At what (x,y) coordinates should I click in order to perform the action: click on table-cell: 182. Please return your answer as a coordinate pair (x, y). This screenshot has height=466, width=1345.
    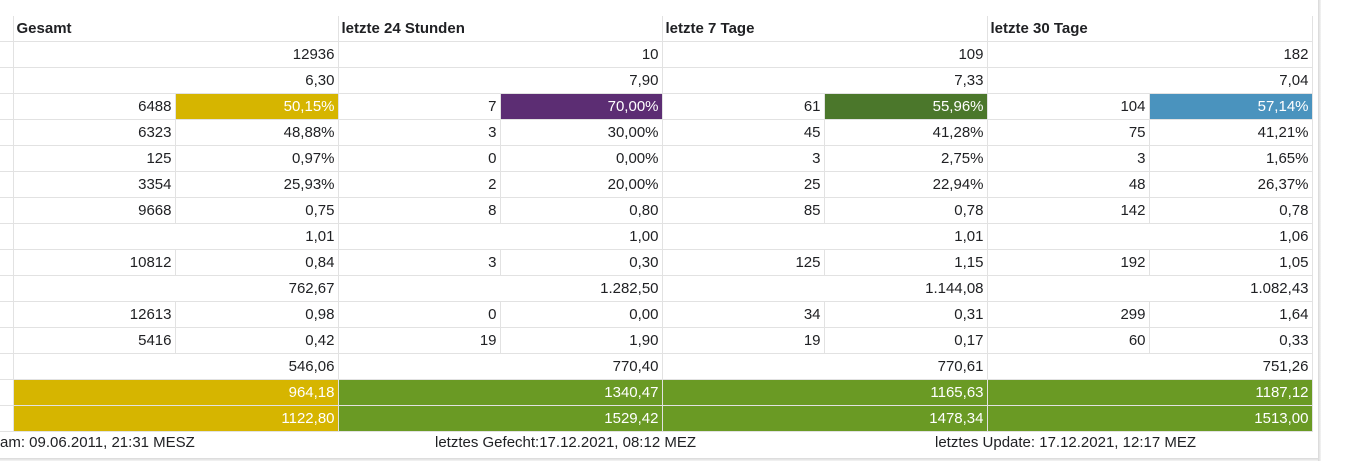
    Looking at the image, I should click on (1150, 54).